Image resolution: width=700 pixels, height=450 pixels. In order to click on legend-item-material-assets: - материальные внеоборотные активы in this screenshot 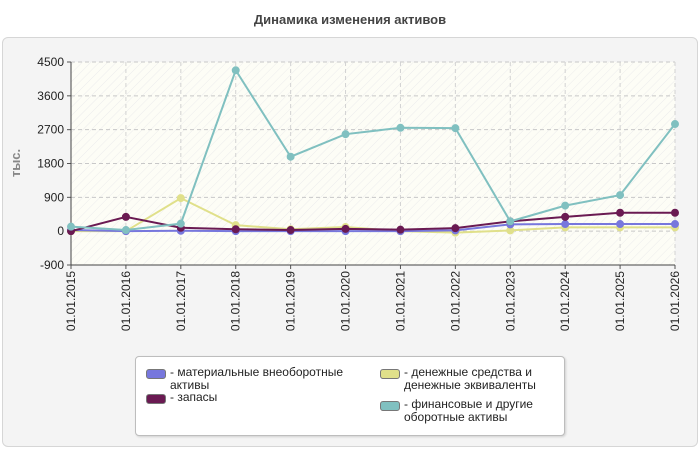, I will do `click(246, 379)`.